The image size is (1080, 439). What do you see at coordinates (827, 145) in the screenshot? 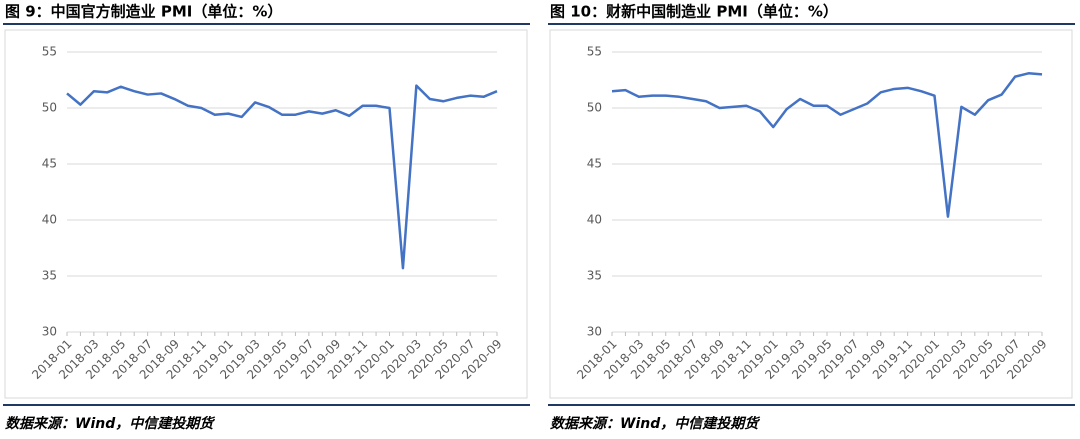
I see `line-series` at bounding box center [827, 145].